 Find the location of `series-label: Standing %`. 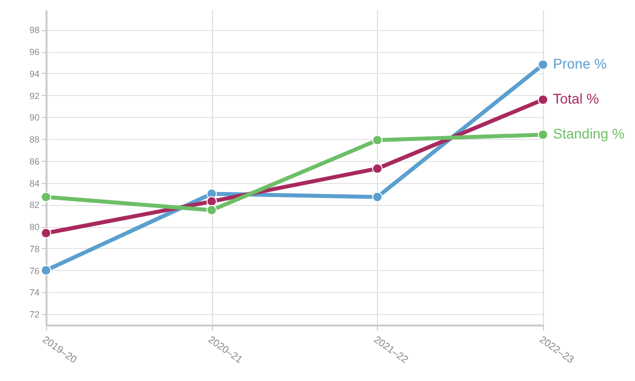

series-label: Standing % is located at coordinates (589, 134).